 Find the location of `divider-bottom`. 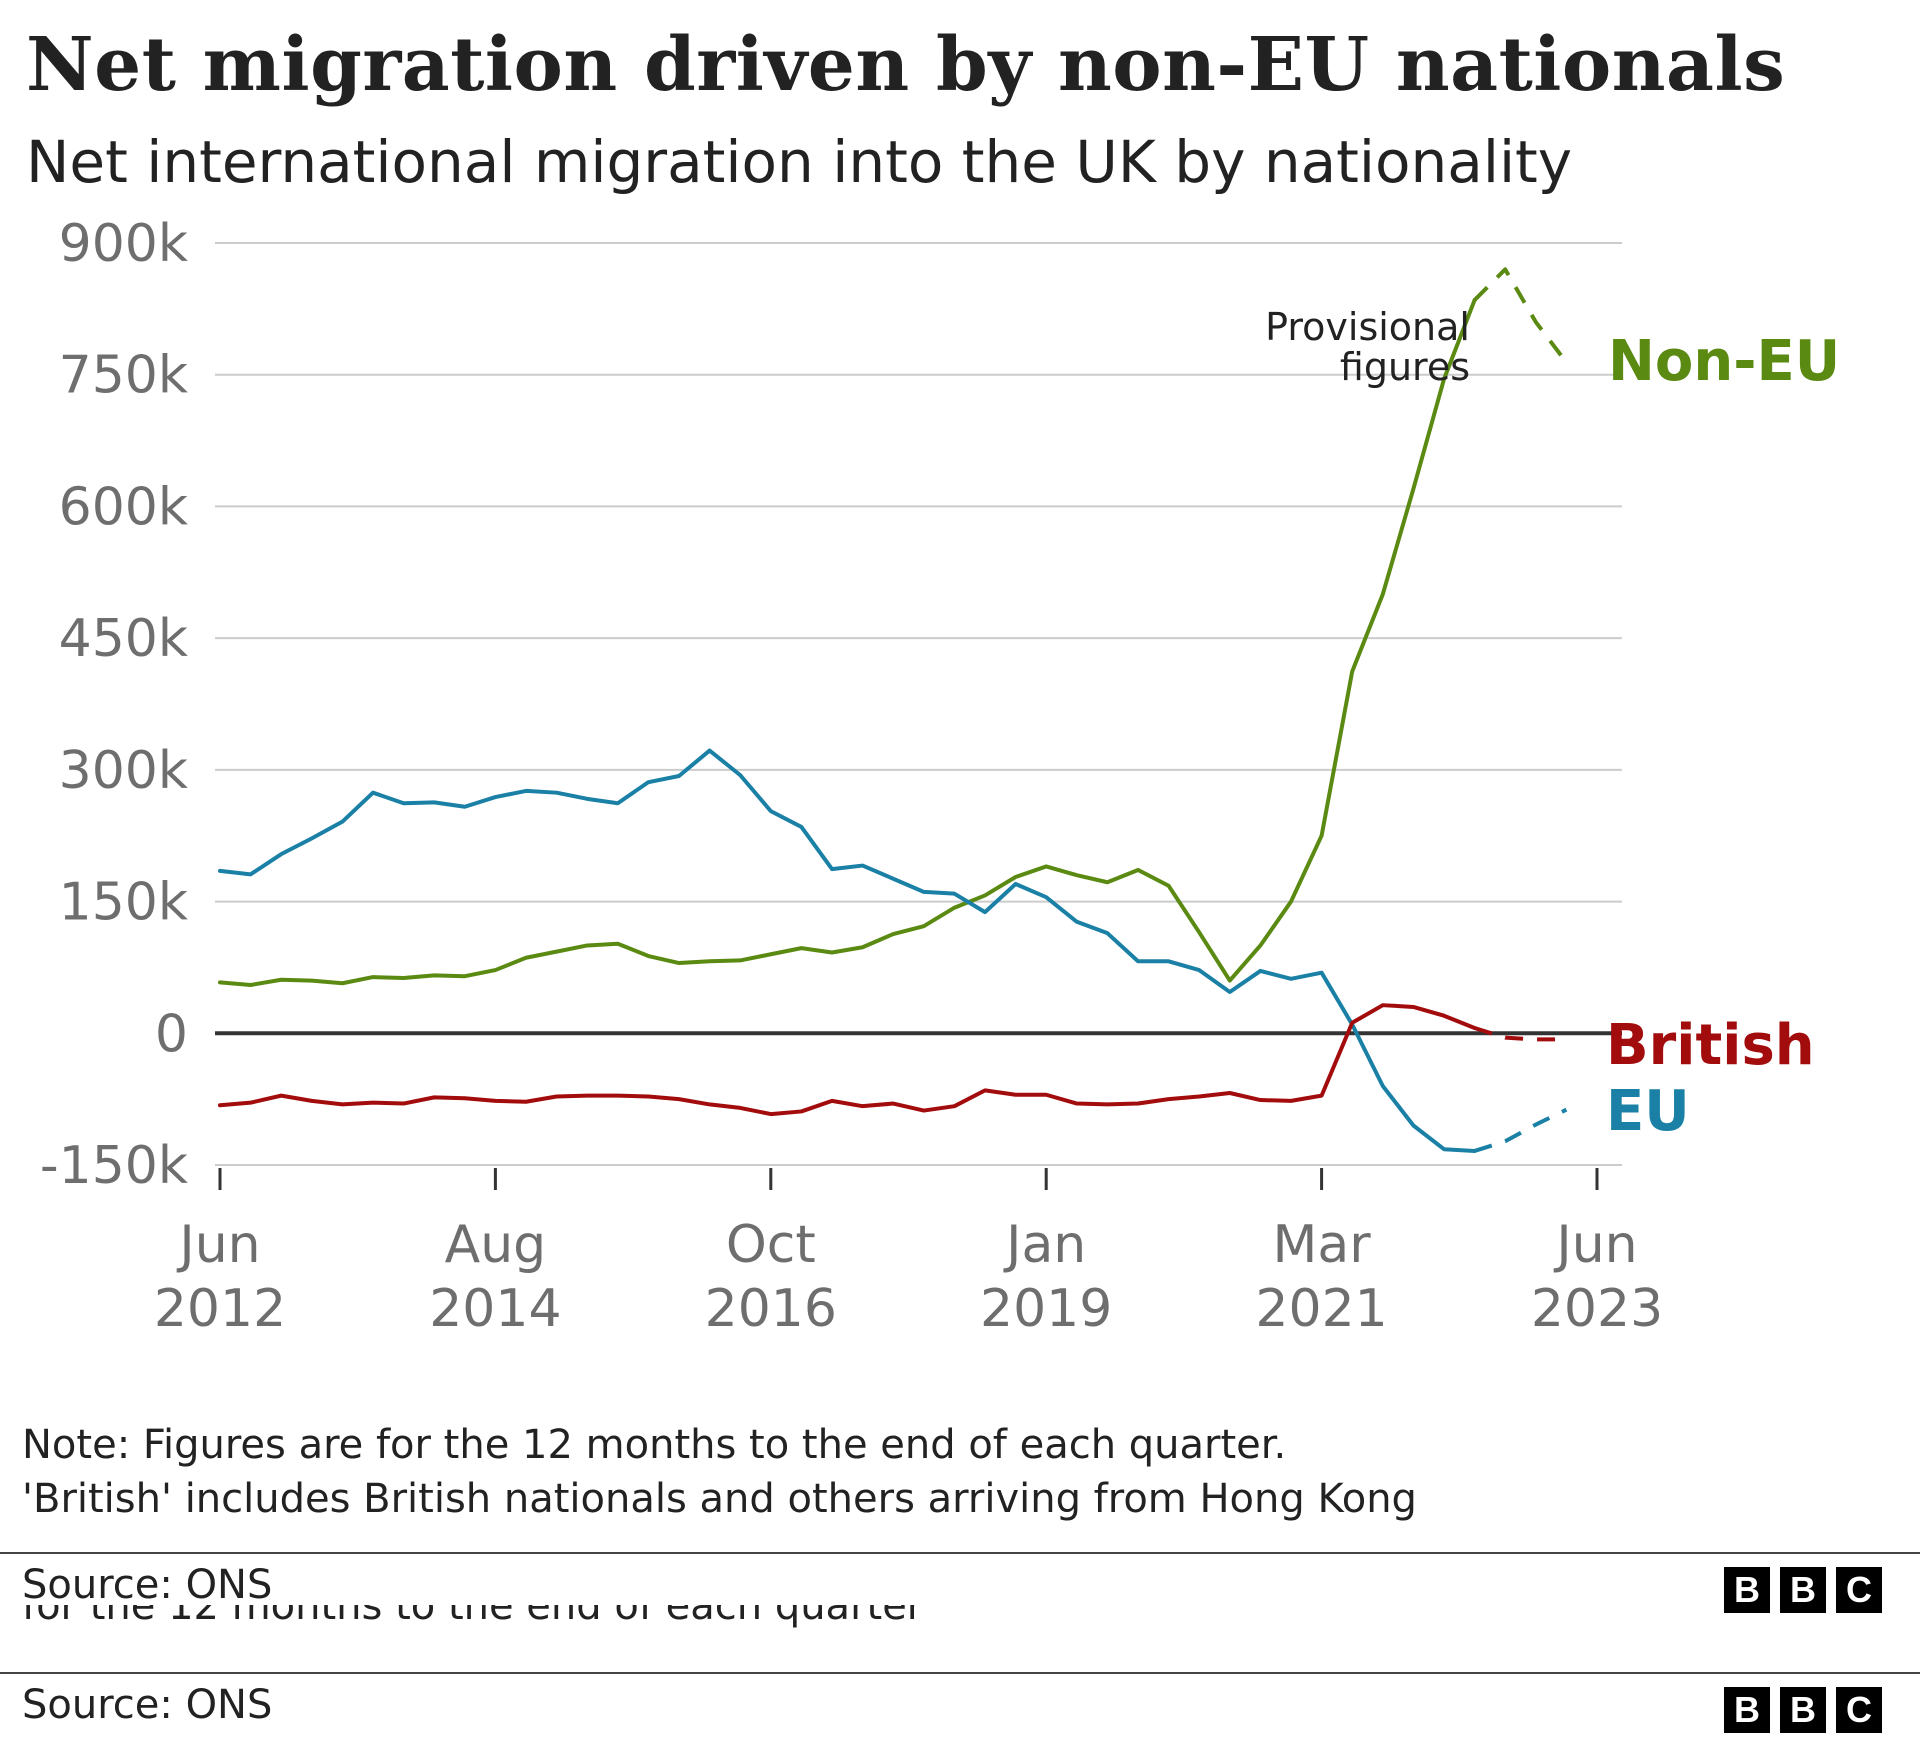

divider-bottom is located at coordinates (960, 1673).